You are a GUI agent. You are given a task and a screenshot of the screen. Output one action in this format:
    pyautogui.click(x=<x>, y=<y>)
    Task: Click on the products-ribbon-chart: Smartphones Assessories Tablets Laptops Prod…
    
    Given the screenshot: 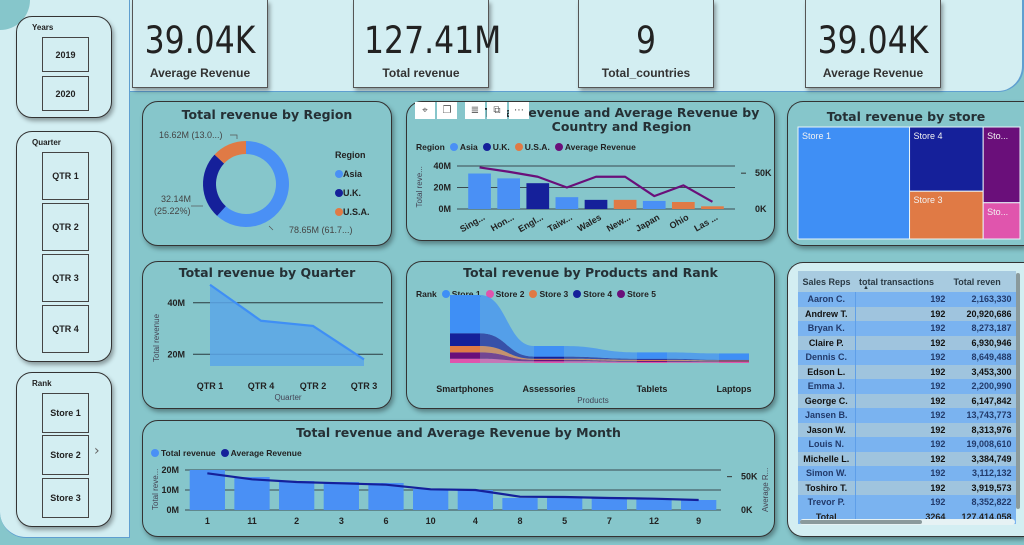 What is the action you would take?
    pyautogui.click(x=594, y=350)
    